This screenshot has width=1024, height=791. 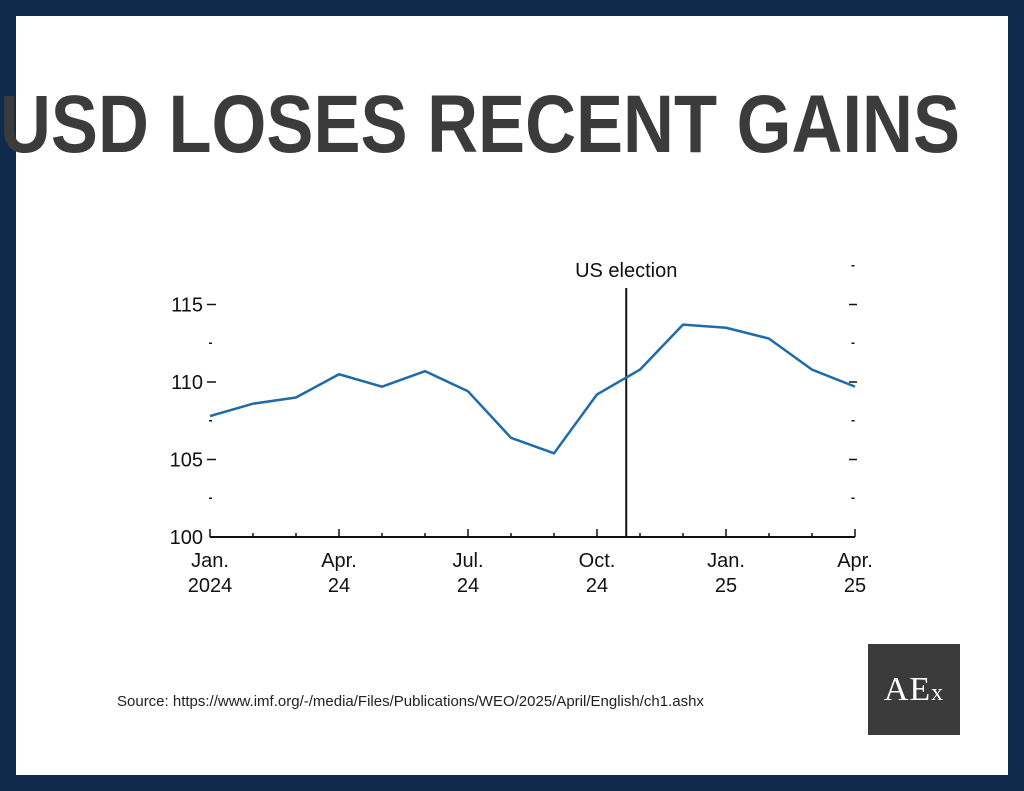 What do you see at coordinates (210, 586) in the screenshot?
I see `x-tick-label: 2024` at bounding box center [210, 586].